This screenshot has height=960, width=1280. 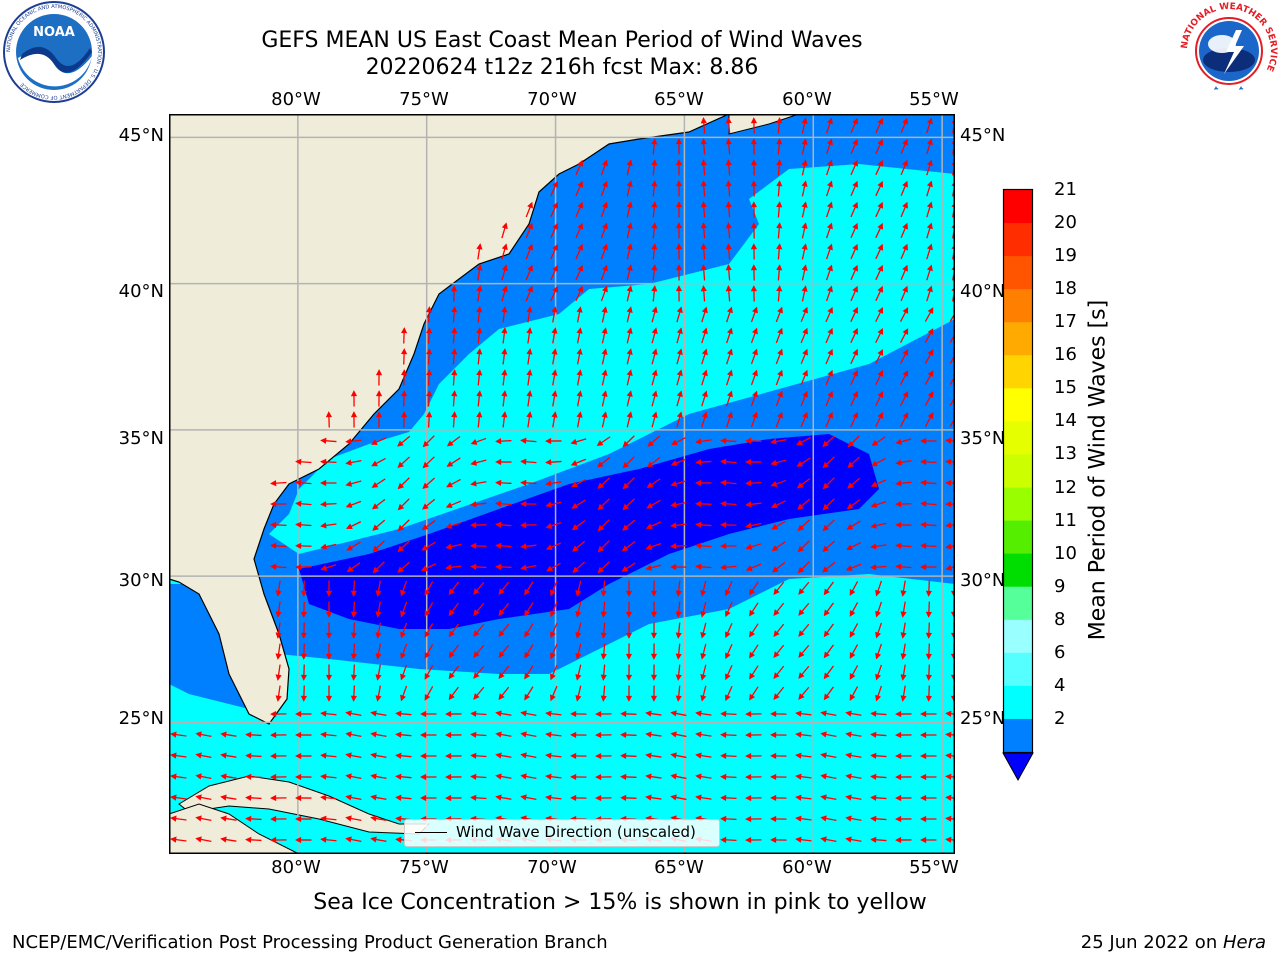 I want to click on colorbar-segment, so click(x=1018, y=372).